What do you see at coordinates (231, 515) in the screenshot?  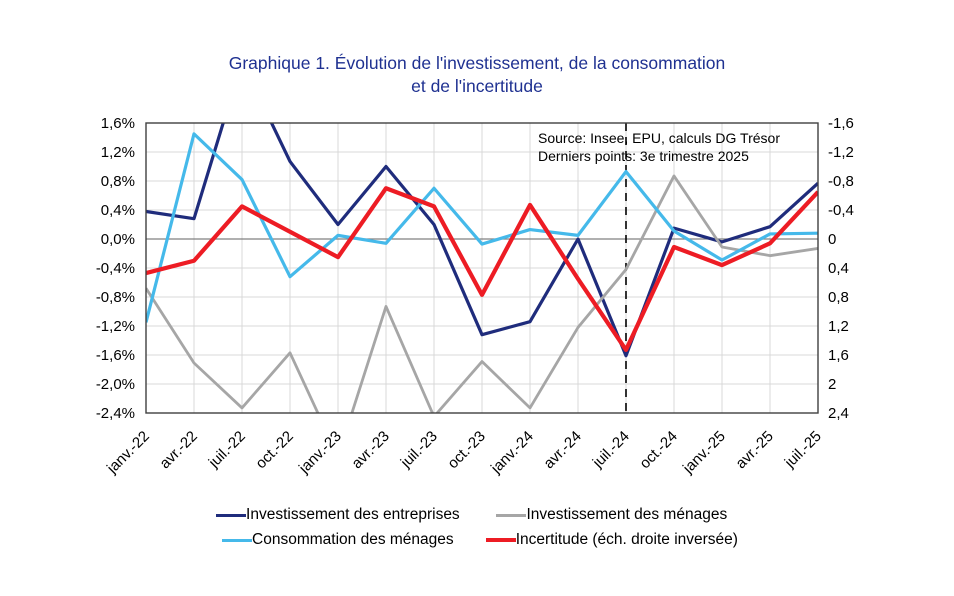 I see `legend-line-swatch-navy` at bounding box center [231, 515].